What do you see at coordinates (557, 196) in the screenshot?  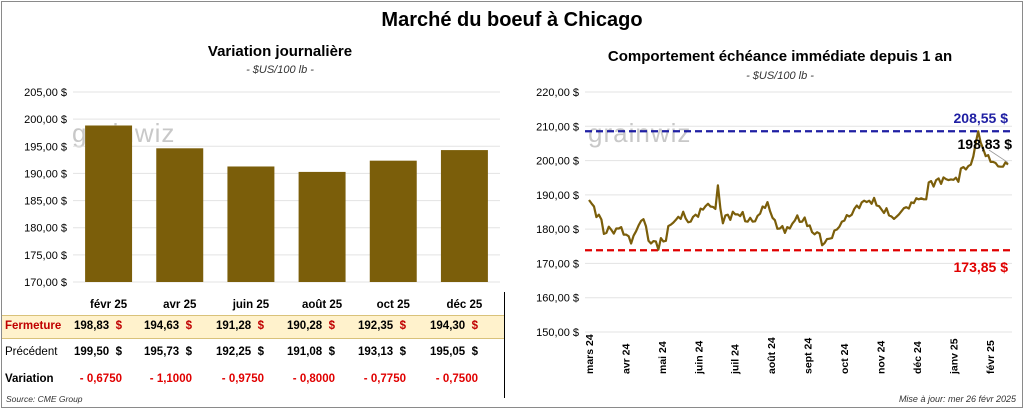 I see `line-y-tick-label: 190,00 $` at bounding box center [557, 196].